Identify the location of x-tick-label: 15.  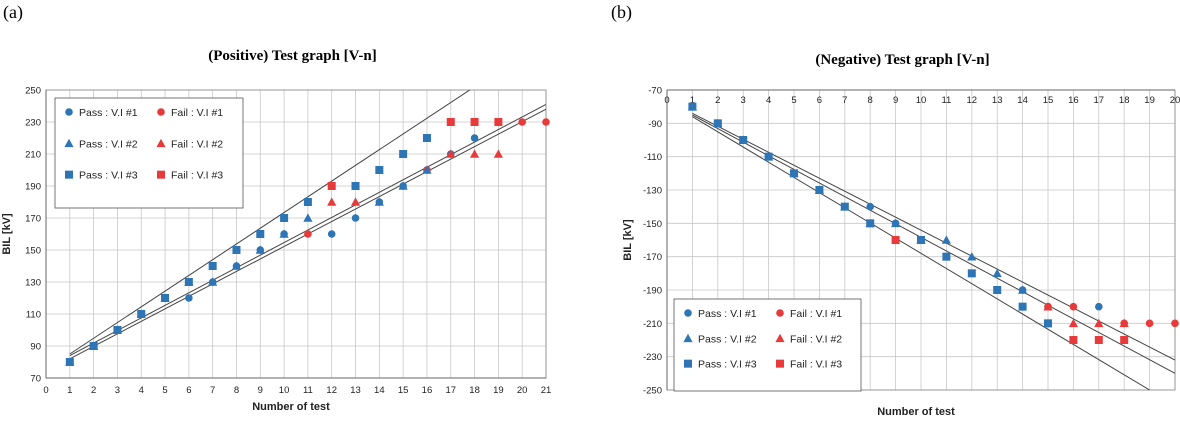
(1048, 100).